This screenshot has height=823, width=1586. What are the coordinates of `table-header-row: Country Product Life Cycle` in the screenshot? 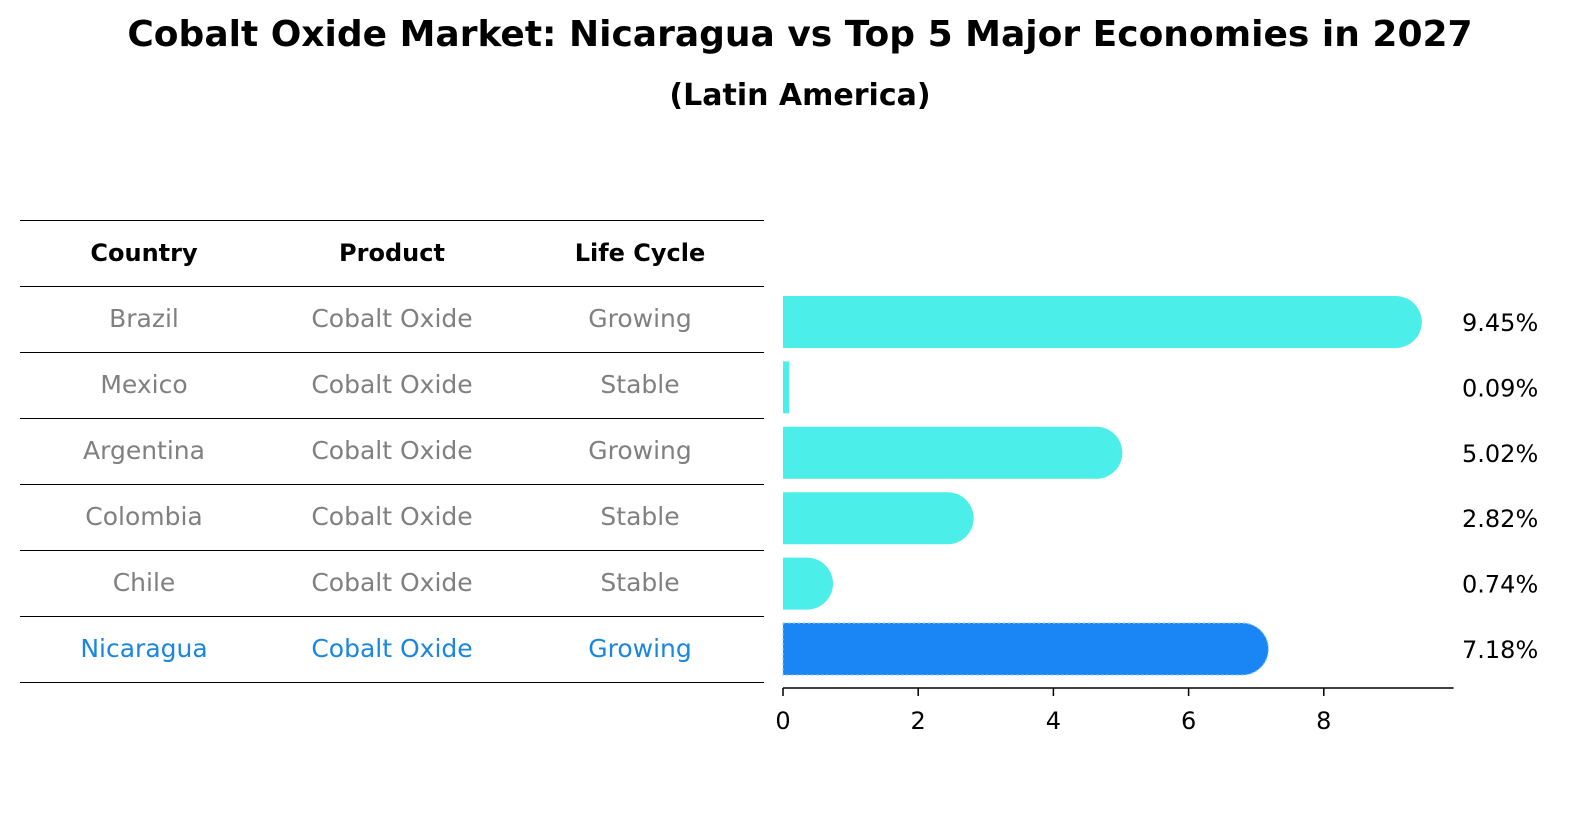 It's located at (392, 253).